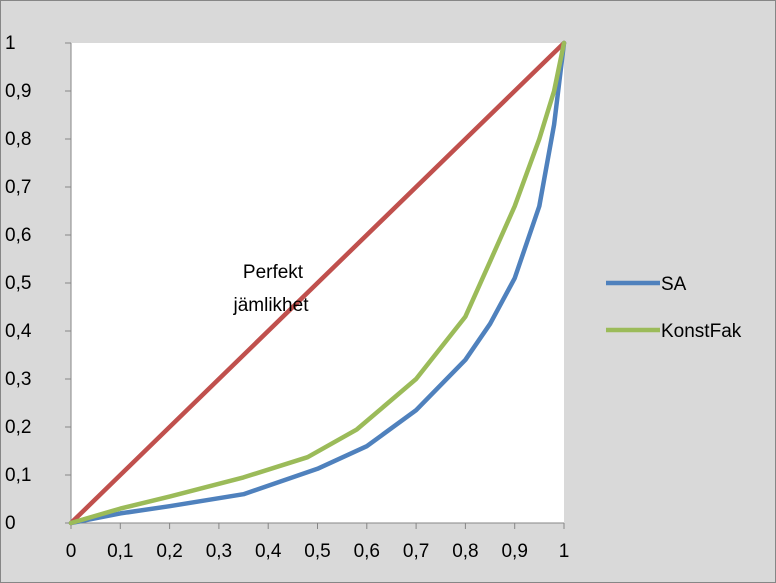 This screenshot has width=776, height=583. Describe the element at coordinates (514, 551) in the screenshot. I see `x-tick-label: 0,9` at that location.